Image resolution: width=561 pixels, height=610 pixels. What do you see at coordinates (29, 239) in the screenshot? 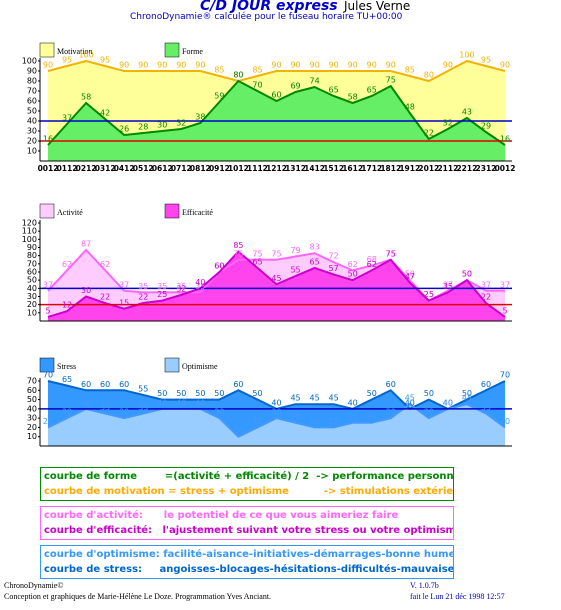
I see `y-tick-label: 100` at bounding box center [29, 239].